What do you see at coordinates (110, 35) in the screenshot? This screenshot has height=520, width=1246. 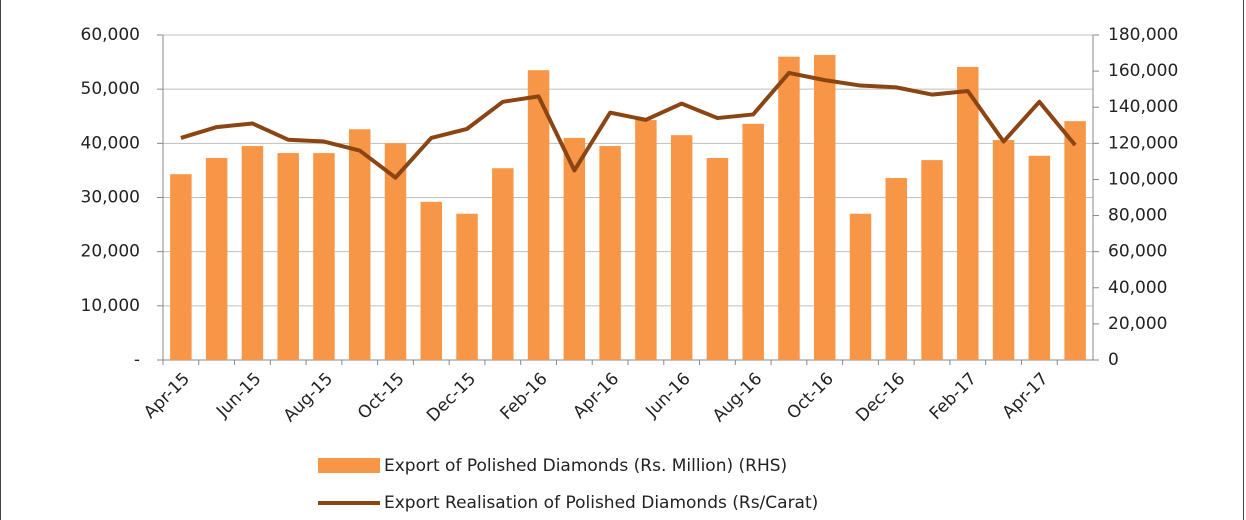 I see `y-tick-label: 60,000` at bounding box center [110, 35].